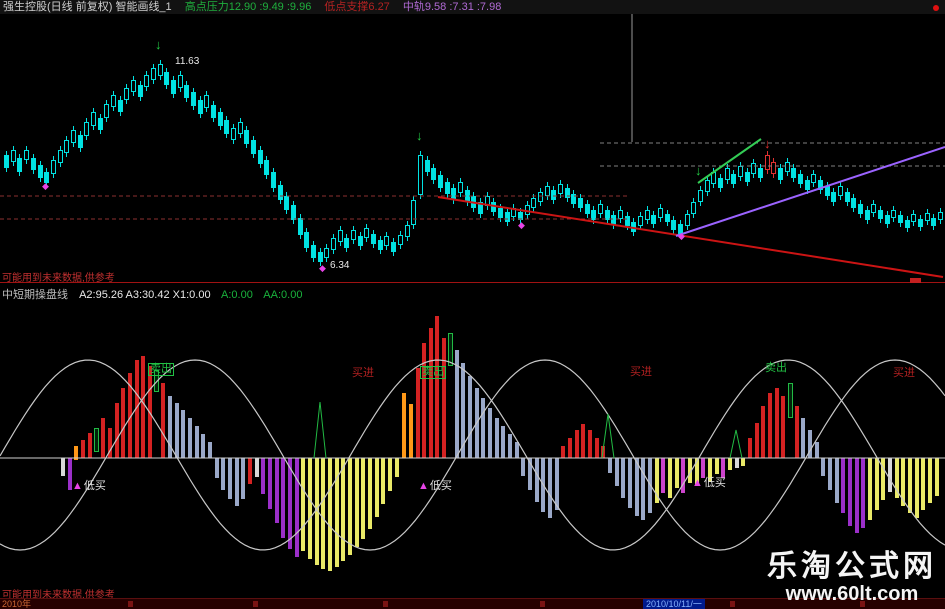 This screenshot has height=609, width=945. Describe the element at coordinates (852, 594) in the screenshot. I see `watermark-site-url: www.60lt.com` at that location.